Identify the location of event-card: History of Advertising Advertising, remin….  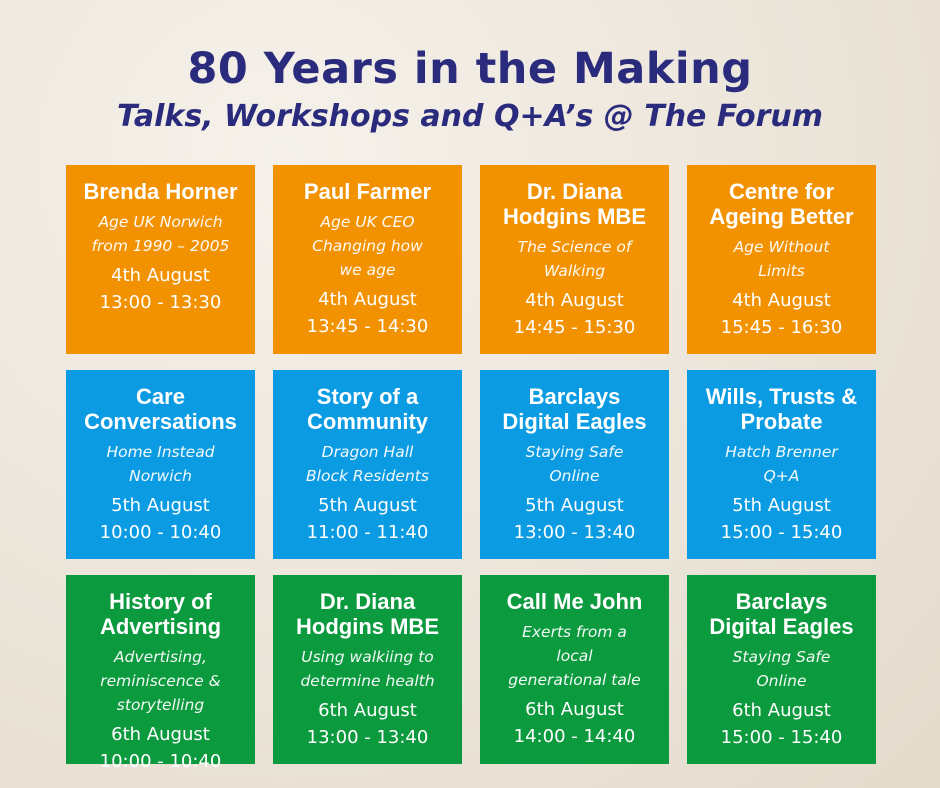
(160, 673).